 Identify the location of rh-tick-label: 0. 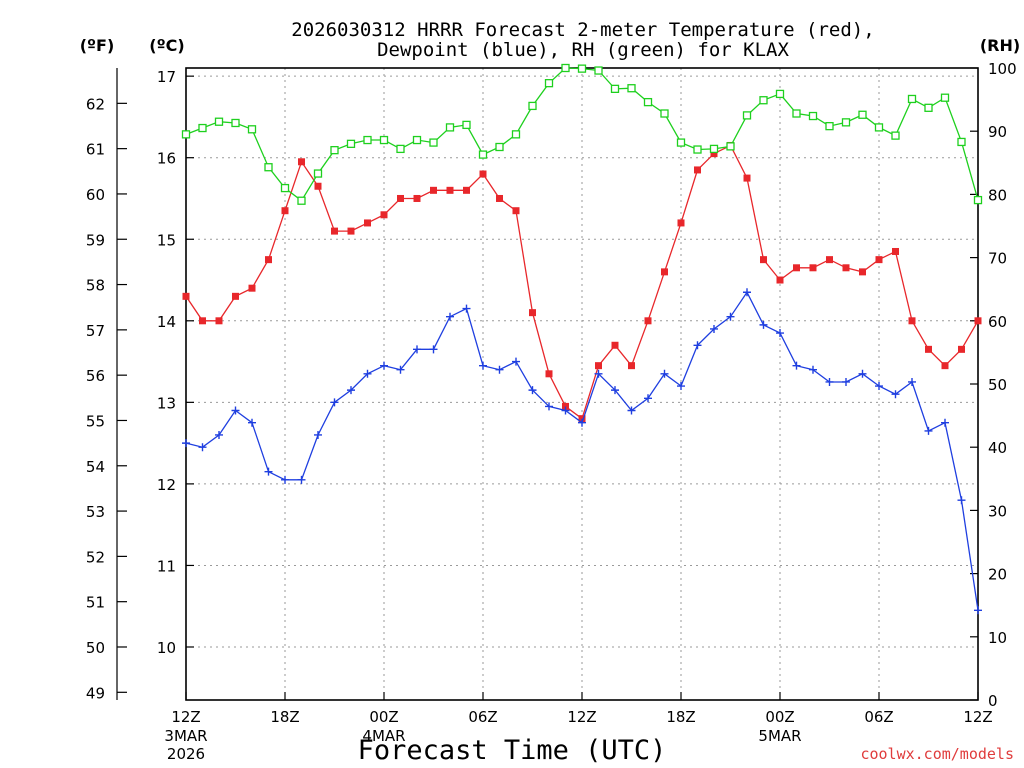
(993, 701).